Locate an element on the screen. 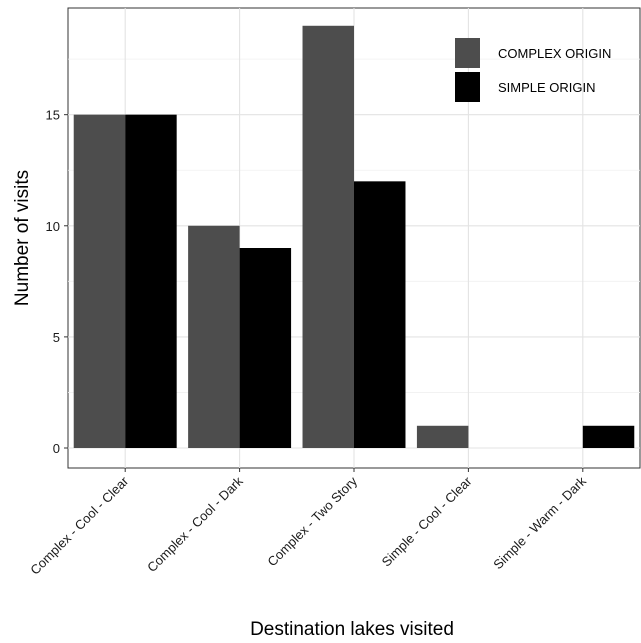 The height and width of the screenshot is (643, 641). x-tick-label: Simple - Cool - Clear is located at coordinates (427, 521).